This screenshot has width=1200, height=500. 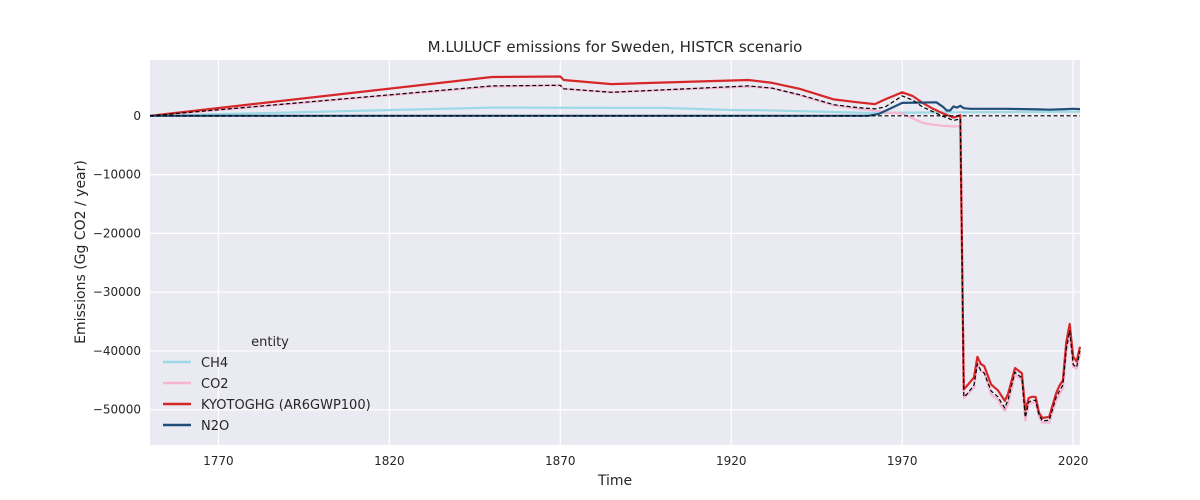 I want to click on legend: entity CH4 CO2 KYOTOGHG (AR6GWP100) N2O, so click(x=267, y=384).